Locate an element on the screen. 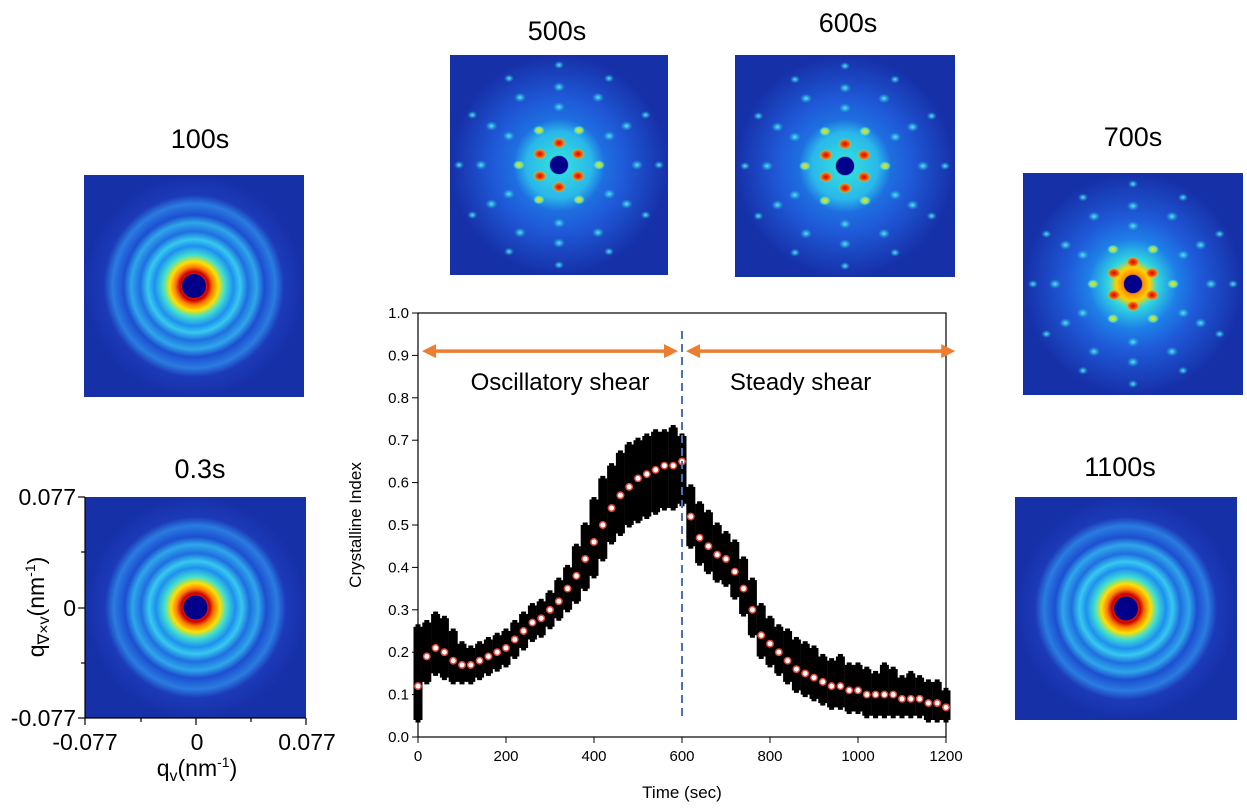 The width and height of the screenshot is (1247, 808). region-label: Steady shear is located at coordinates (800, 382).